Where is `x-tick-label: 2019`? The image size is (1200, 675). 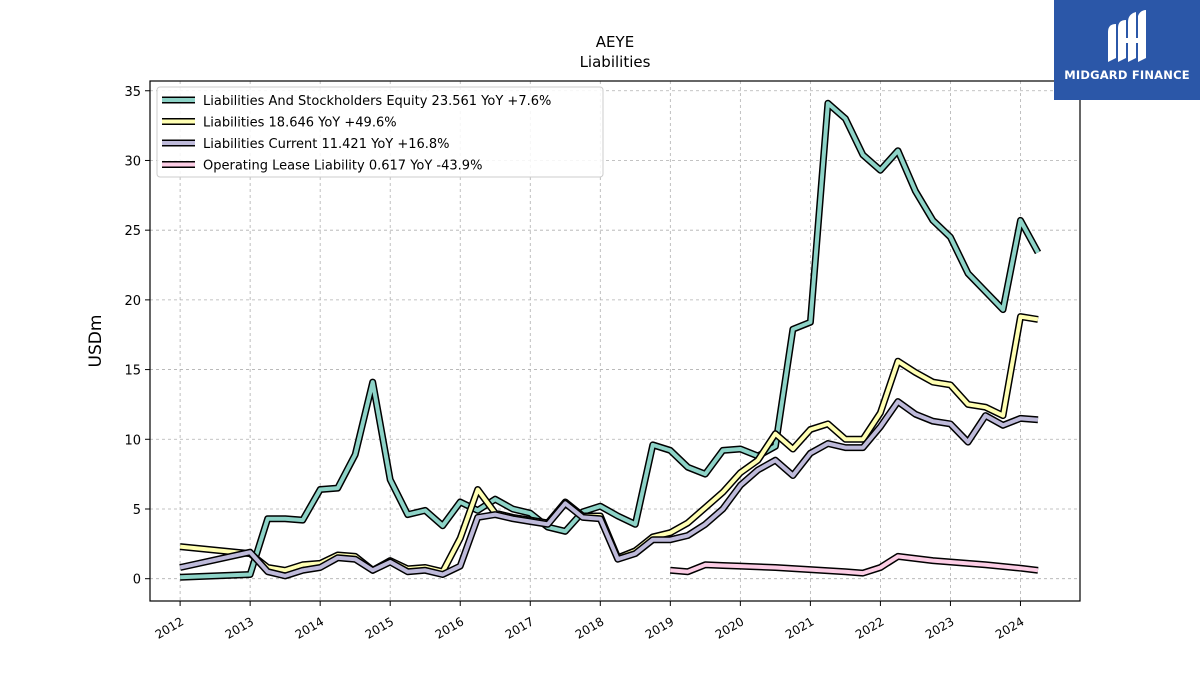 x-tick-label: 2019 is located at coordinates (659, 627).